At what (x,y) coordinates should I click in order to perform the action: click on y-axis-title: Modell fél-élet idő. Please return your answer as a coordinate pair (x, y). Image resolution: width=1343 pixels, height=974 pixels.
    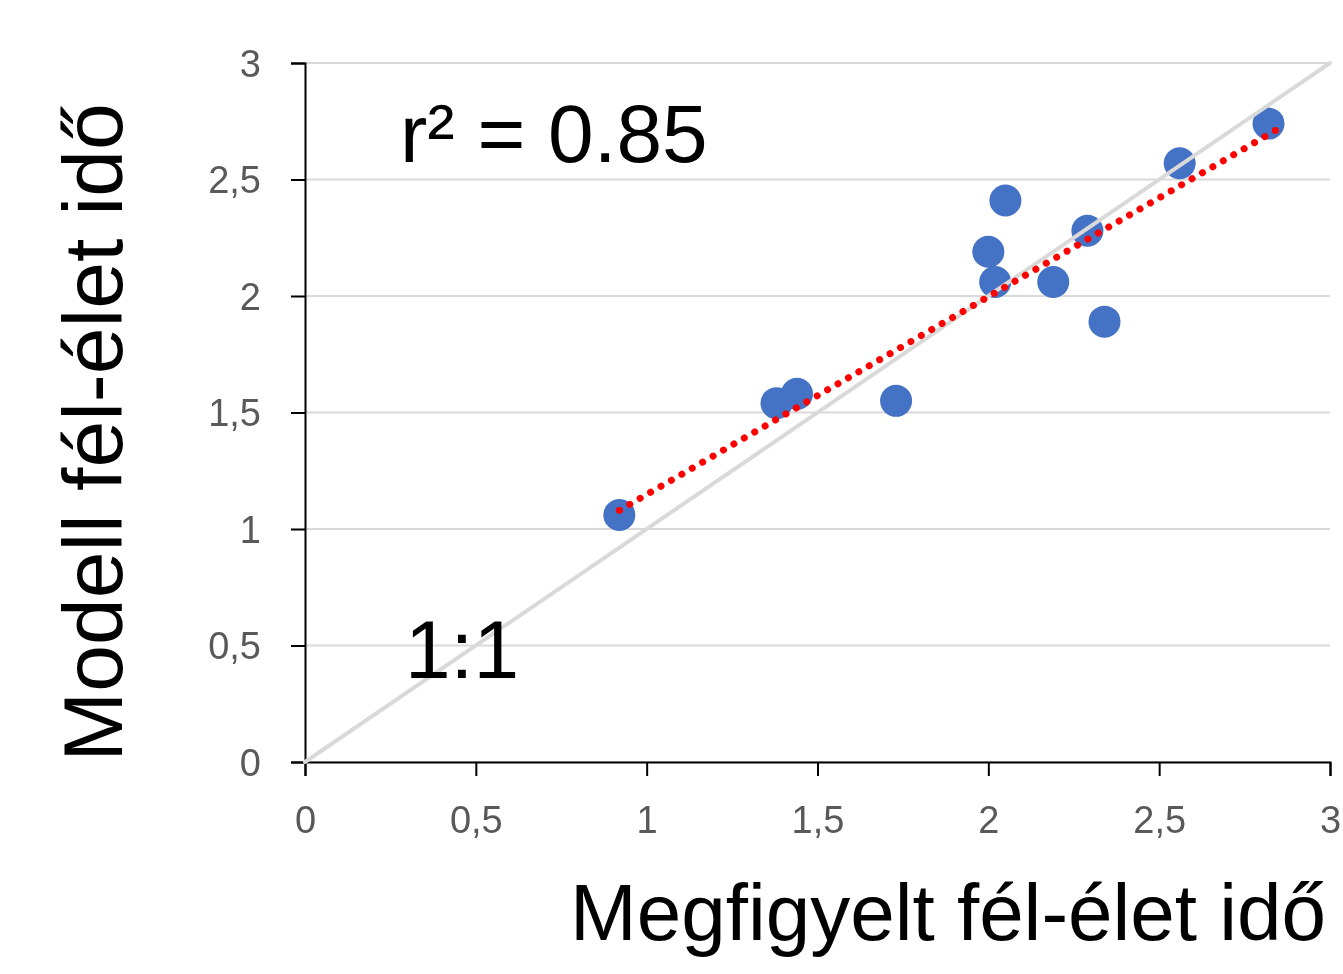
    Looking at the image, I should click on (93, 432).